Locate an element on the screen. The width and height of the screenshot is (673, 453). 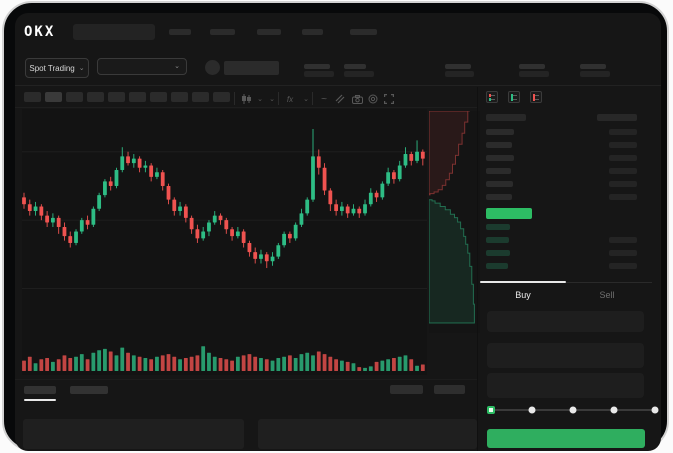
book-bids-only-icon is located at coordinates (514, 97).